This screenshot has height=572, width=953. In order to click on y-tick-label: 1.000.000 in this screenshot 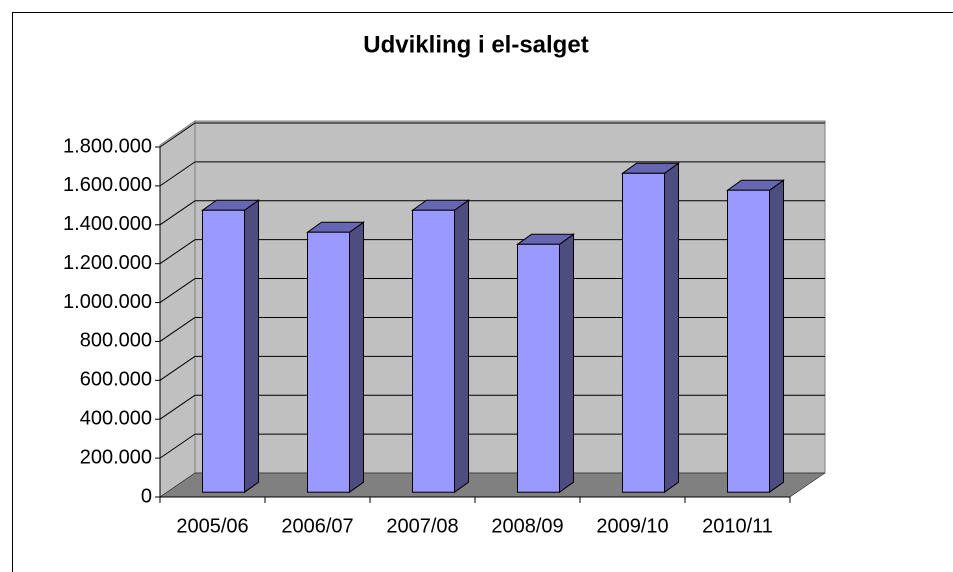, I will do `click(107, 302)`.